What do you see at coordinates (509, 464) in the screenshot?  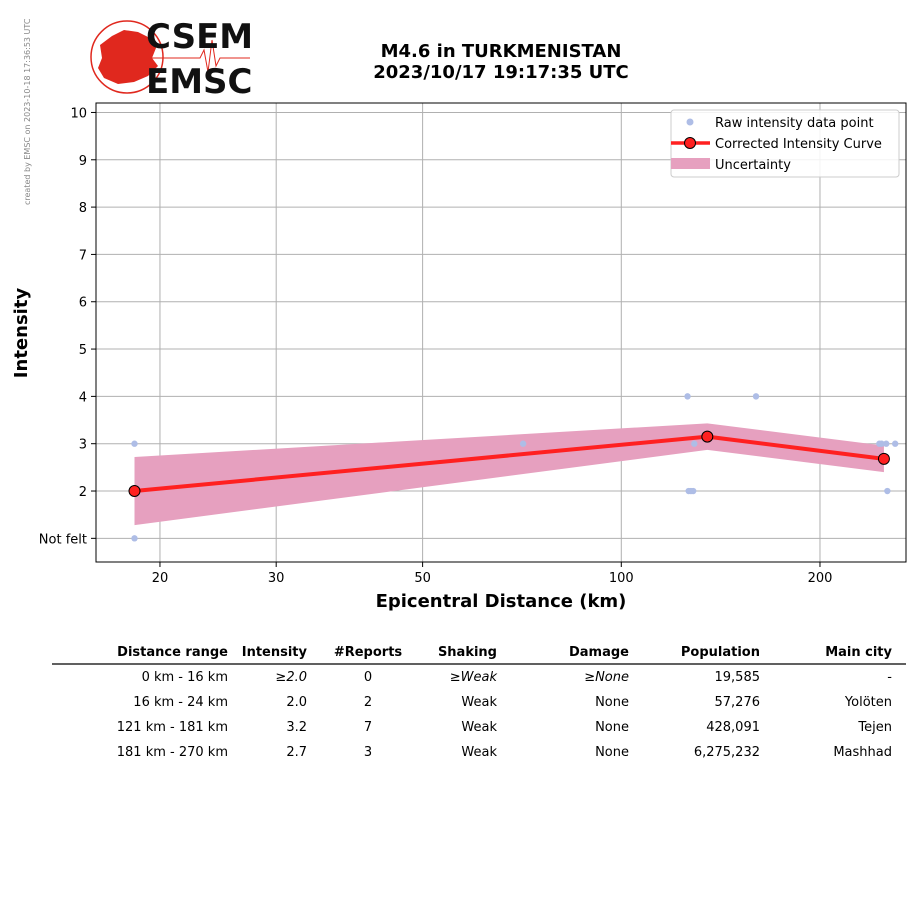 I see `corrected-curve` at bounding box center [509, 464].